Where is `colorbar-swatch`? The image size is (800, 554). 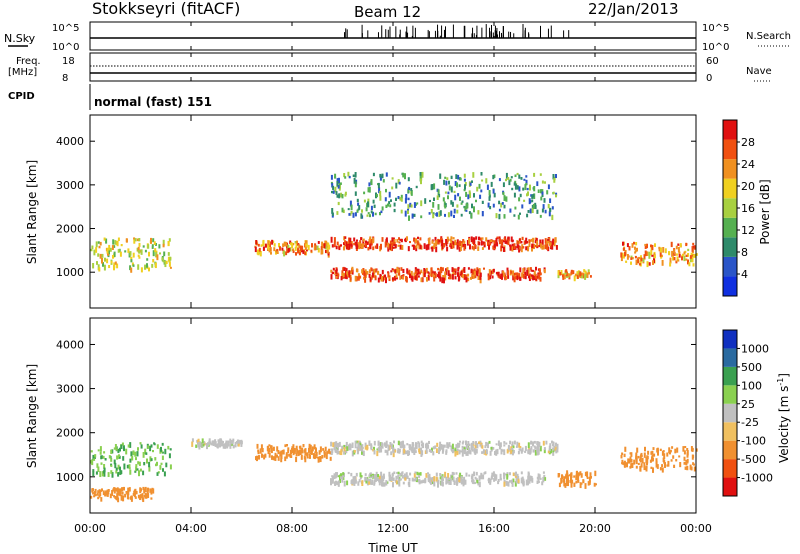 colorbar-swatch is located at coordinates (730, 357).